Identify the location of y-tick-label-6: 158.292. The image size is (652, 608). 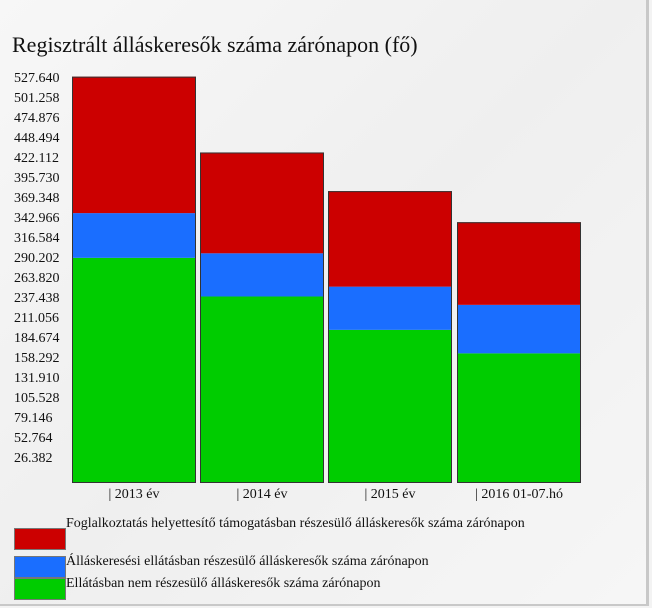
(37, 358).